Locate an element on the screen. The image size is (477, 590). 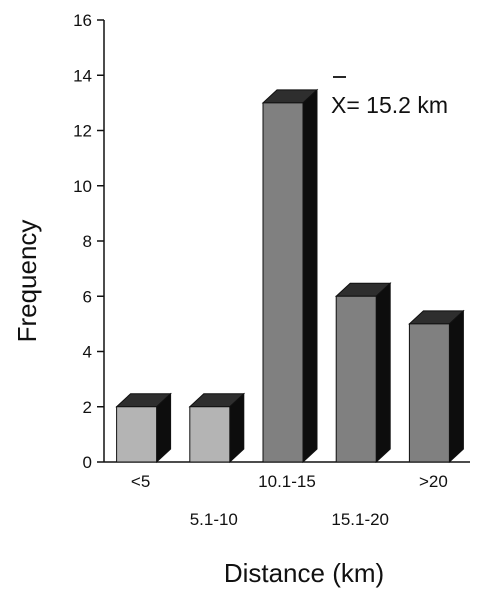
x-tick-label: 10.1-15 is located at coordinates (287, 481).